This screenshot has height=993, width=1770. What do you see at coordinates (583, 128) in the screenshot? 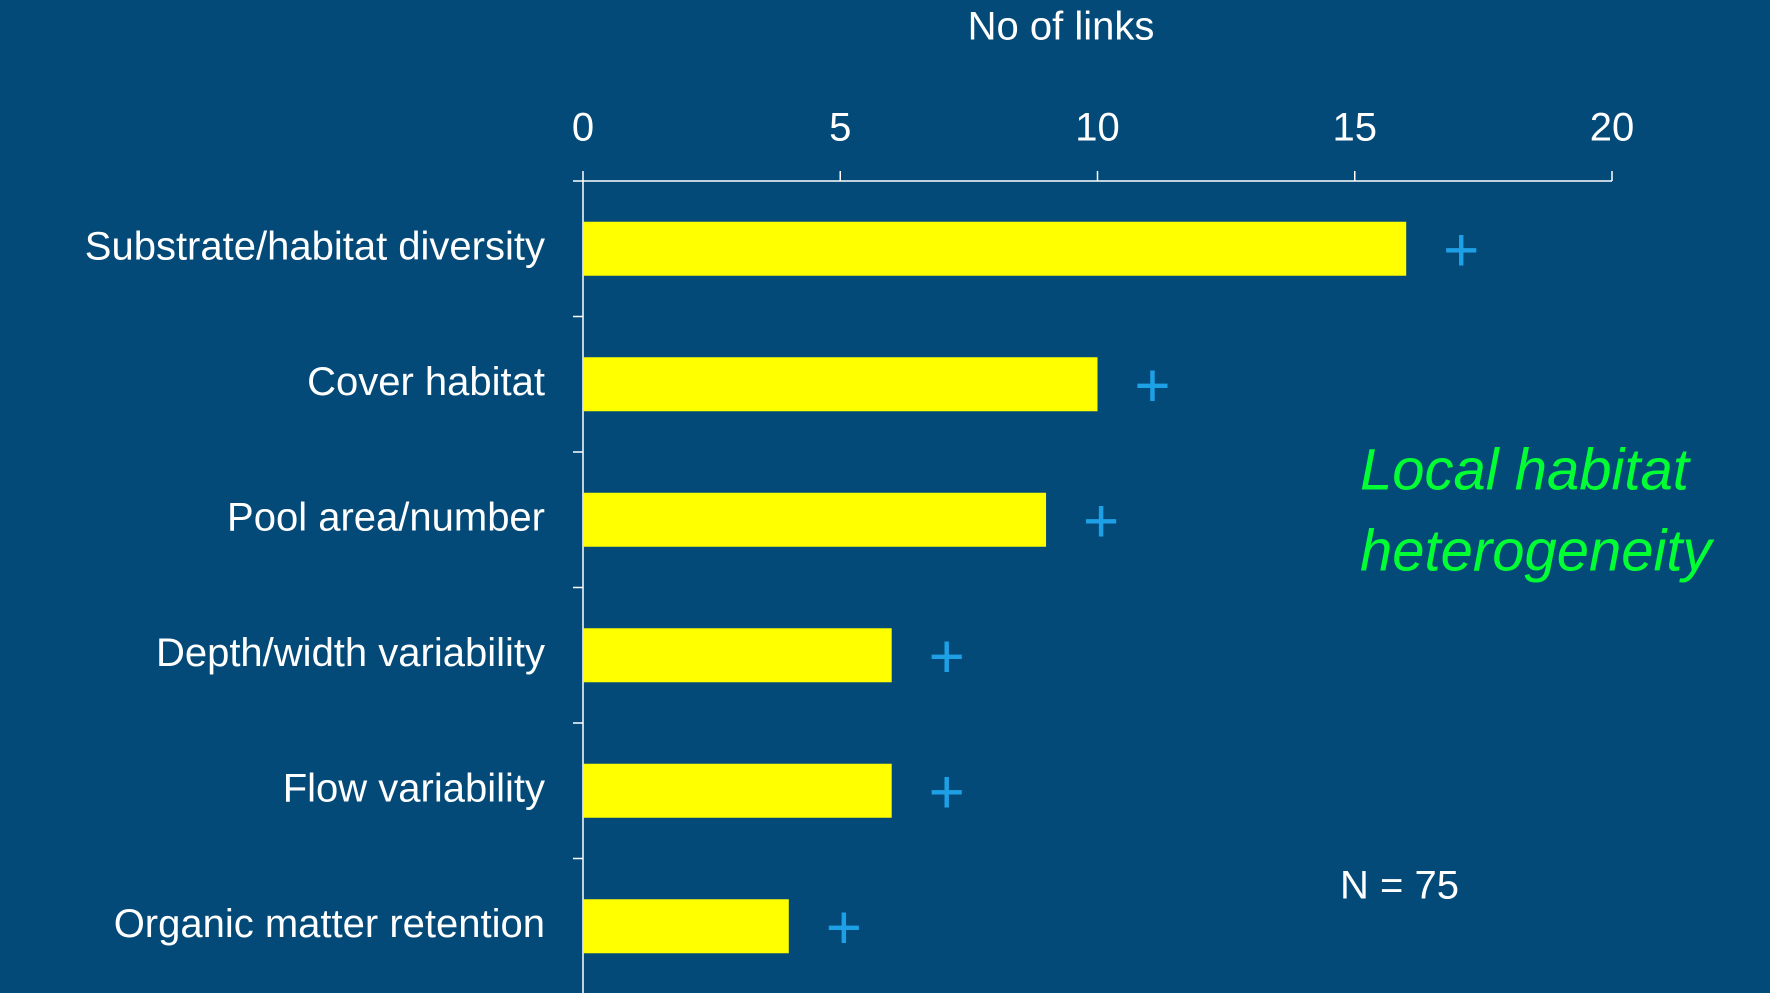
I see `x-tick-label: 0` at bounding box center [583, 128].